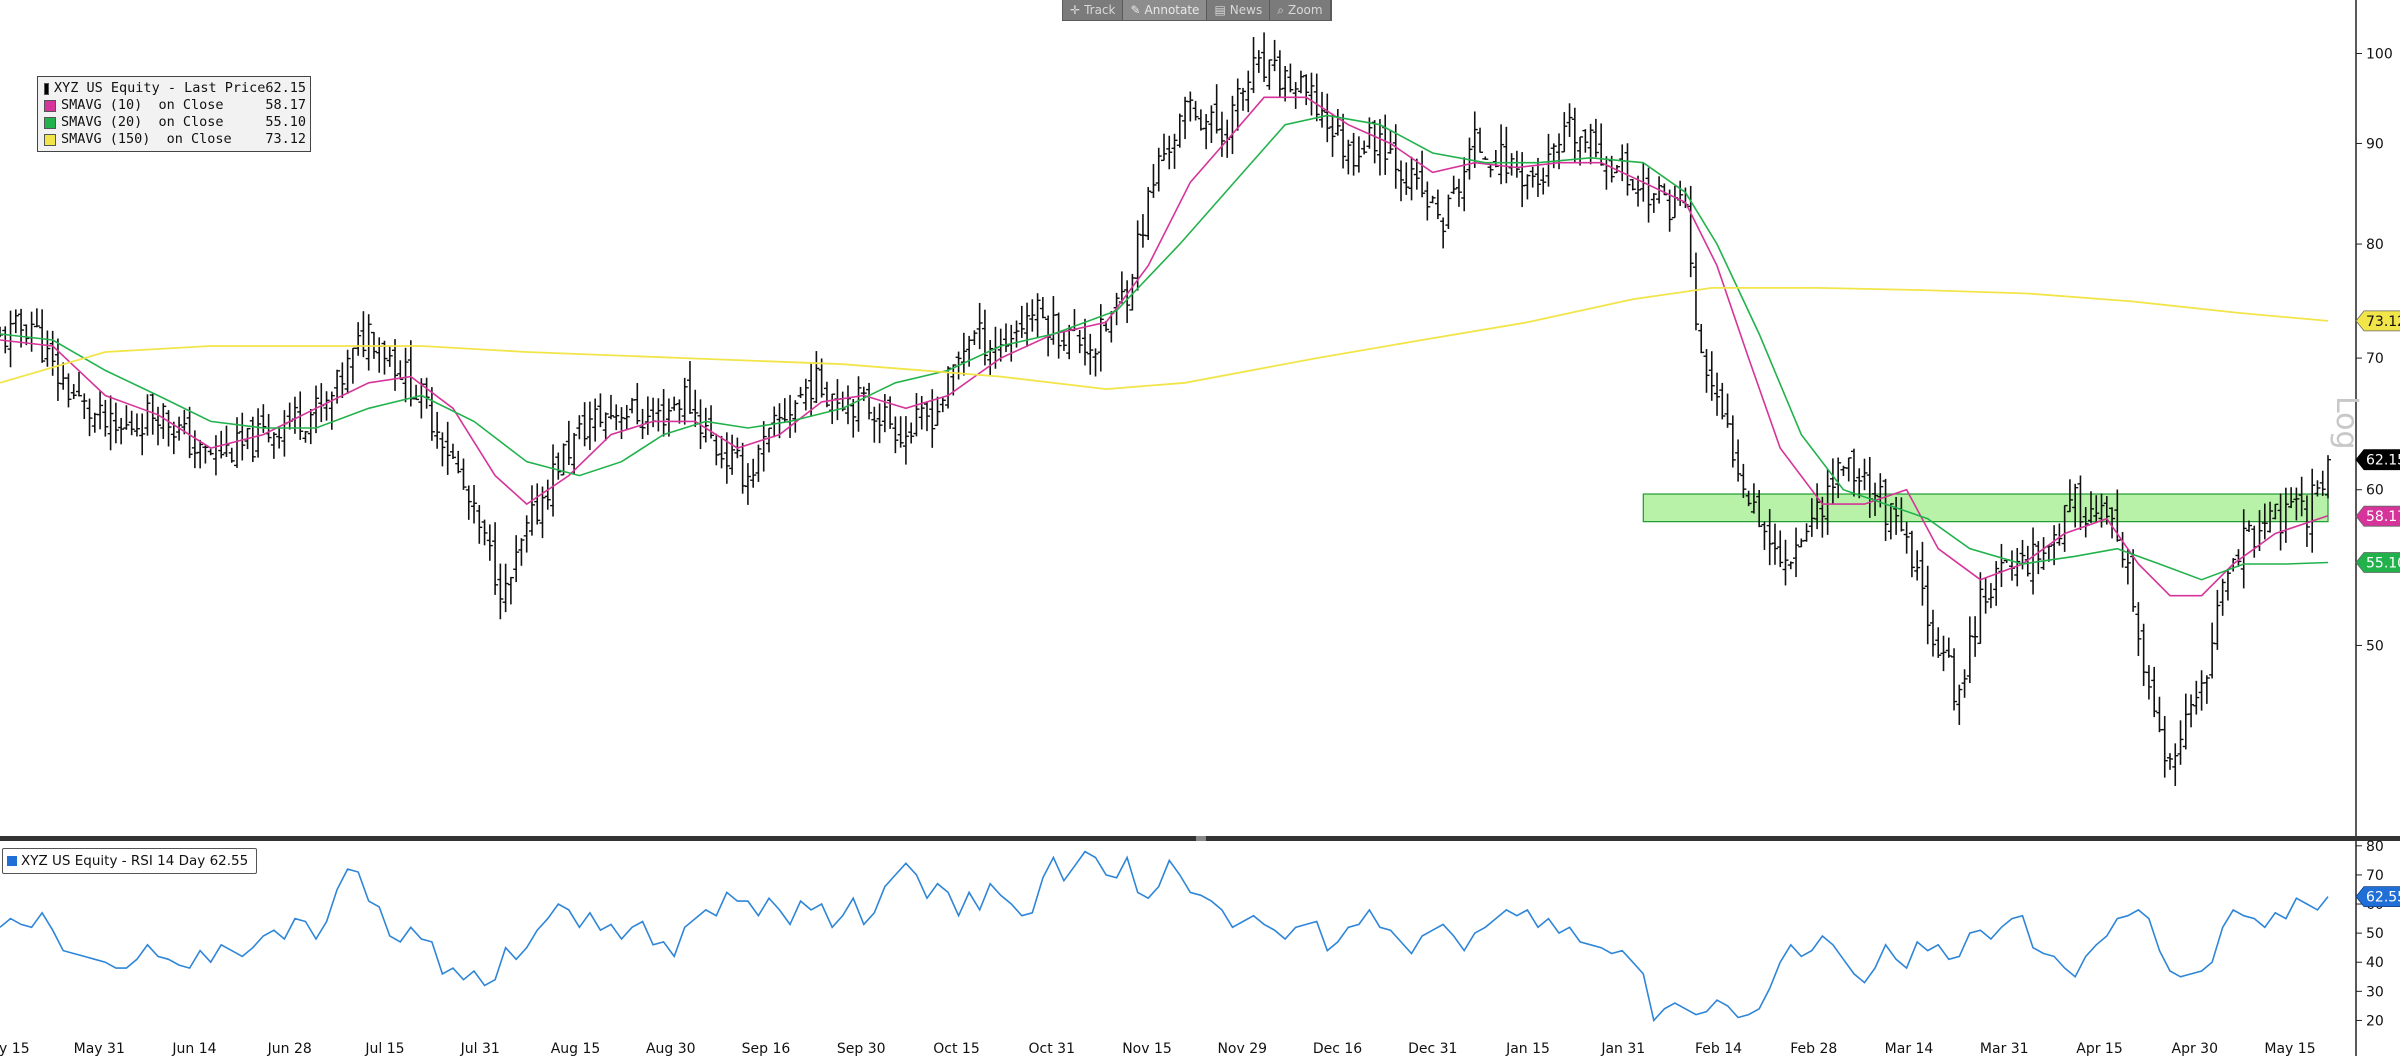 This screenshot has width=2400, height=1056. Describe the element at coordinates (1135, 10) in the screenshot. I see `pencil-icon: ✎` at that location.